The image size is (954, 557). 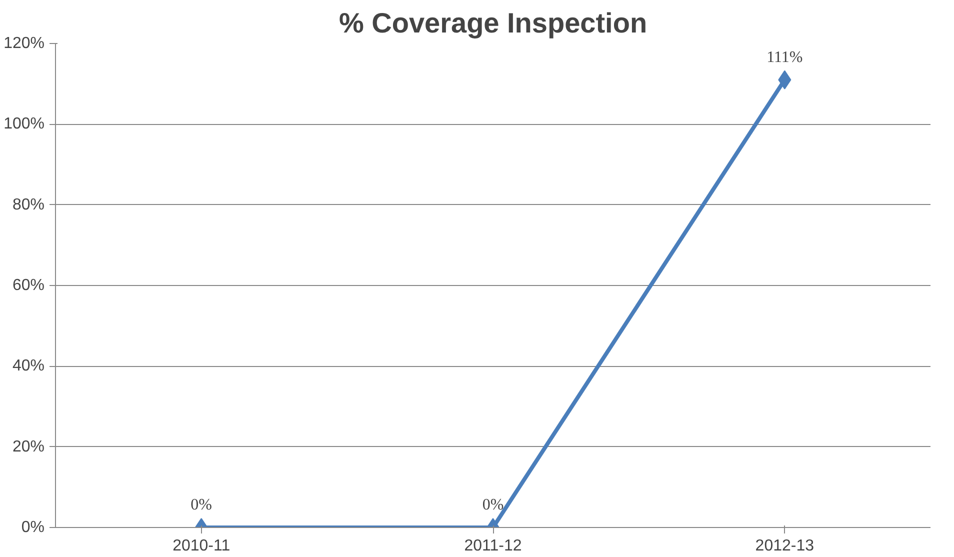 I want to click on y-tick-label: 60%, so click(x=28, y=285).